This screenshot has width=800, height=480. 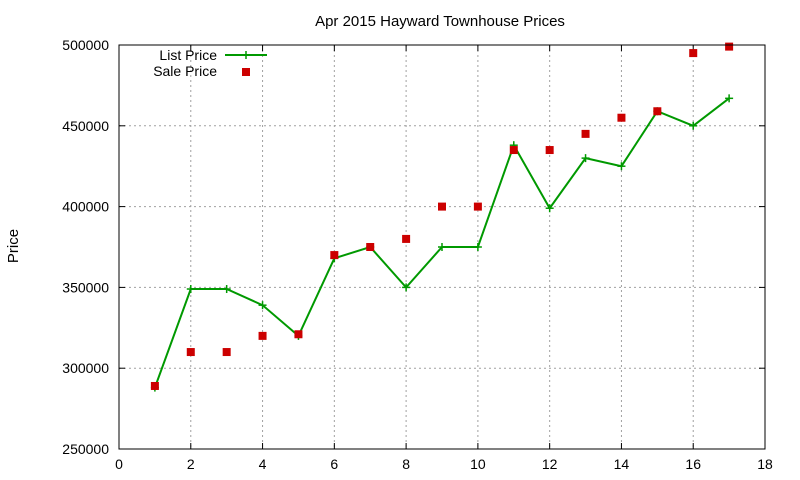 What do you see at coordinates (188, 55) in the screenshot?
I see `legend-label-list-price: List Price` at bounding box center [188, 55].